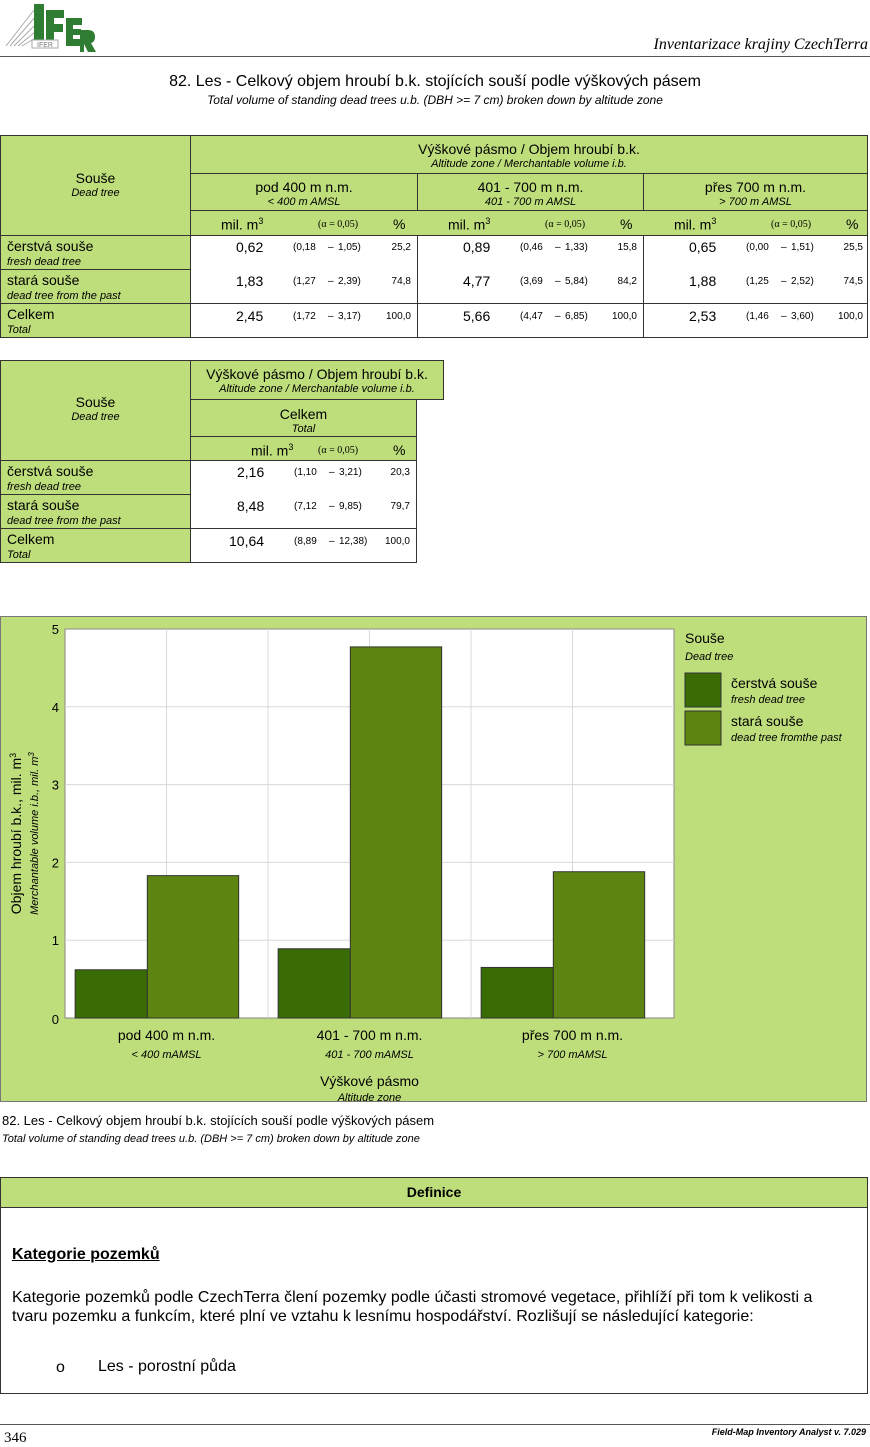 The height and width of the screenshot is (1447, 870). What do you see at coordinates (627, 281) in the screenshot?
I see `percent: 84,2` at bounding box center [627, 281].